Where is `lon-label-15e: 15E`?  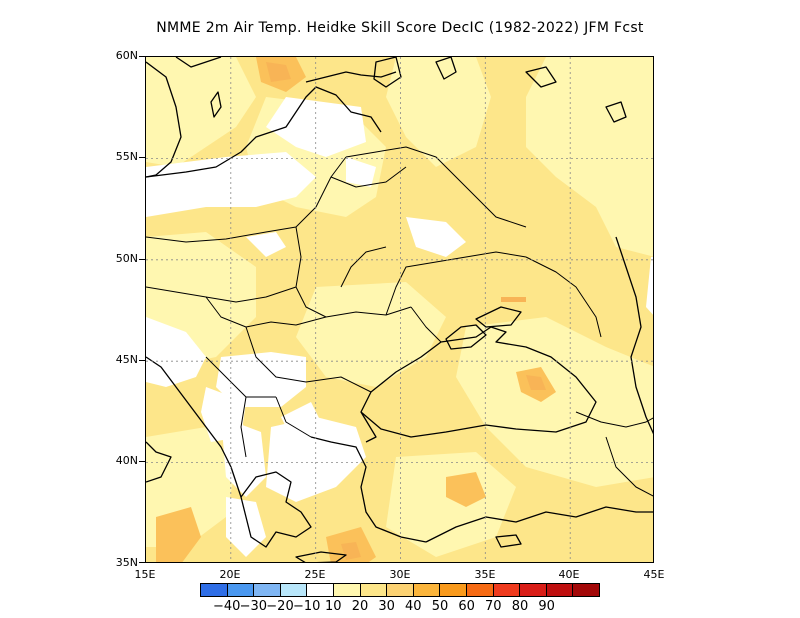 lon-label-15e: 15E is located at coordinates (145, 574).